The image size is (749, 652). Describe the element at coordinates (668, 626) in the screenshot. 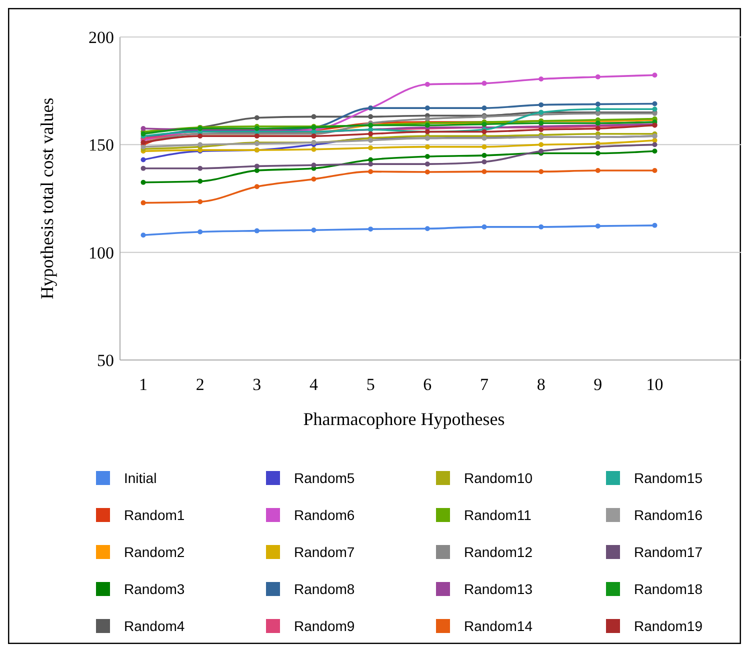

I see `legend-label: Random19` at that location.